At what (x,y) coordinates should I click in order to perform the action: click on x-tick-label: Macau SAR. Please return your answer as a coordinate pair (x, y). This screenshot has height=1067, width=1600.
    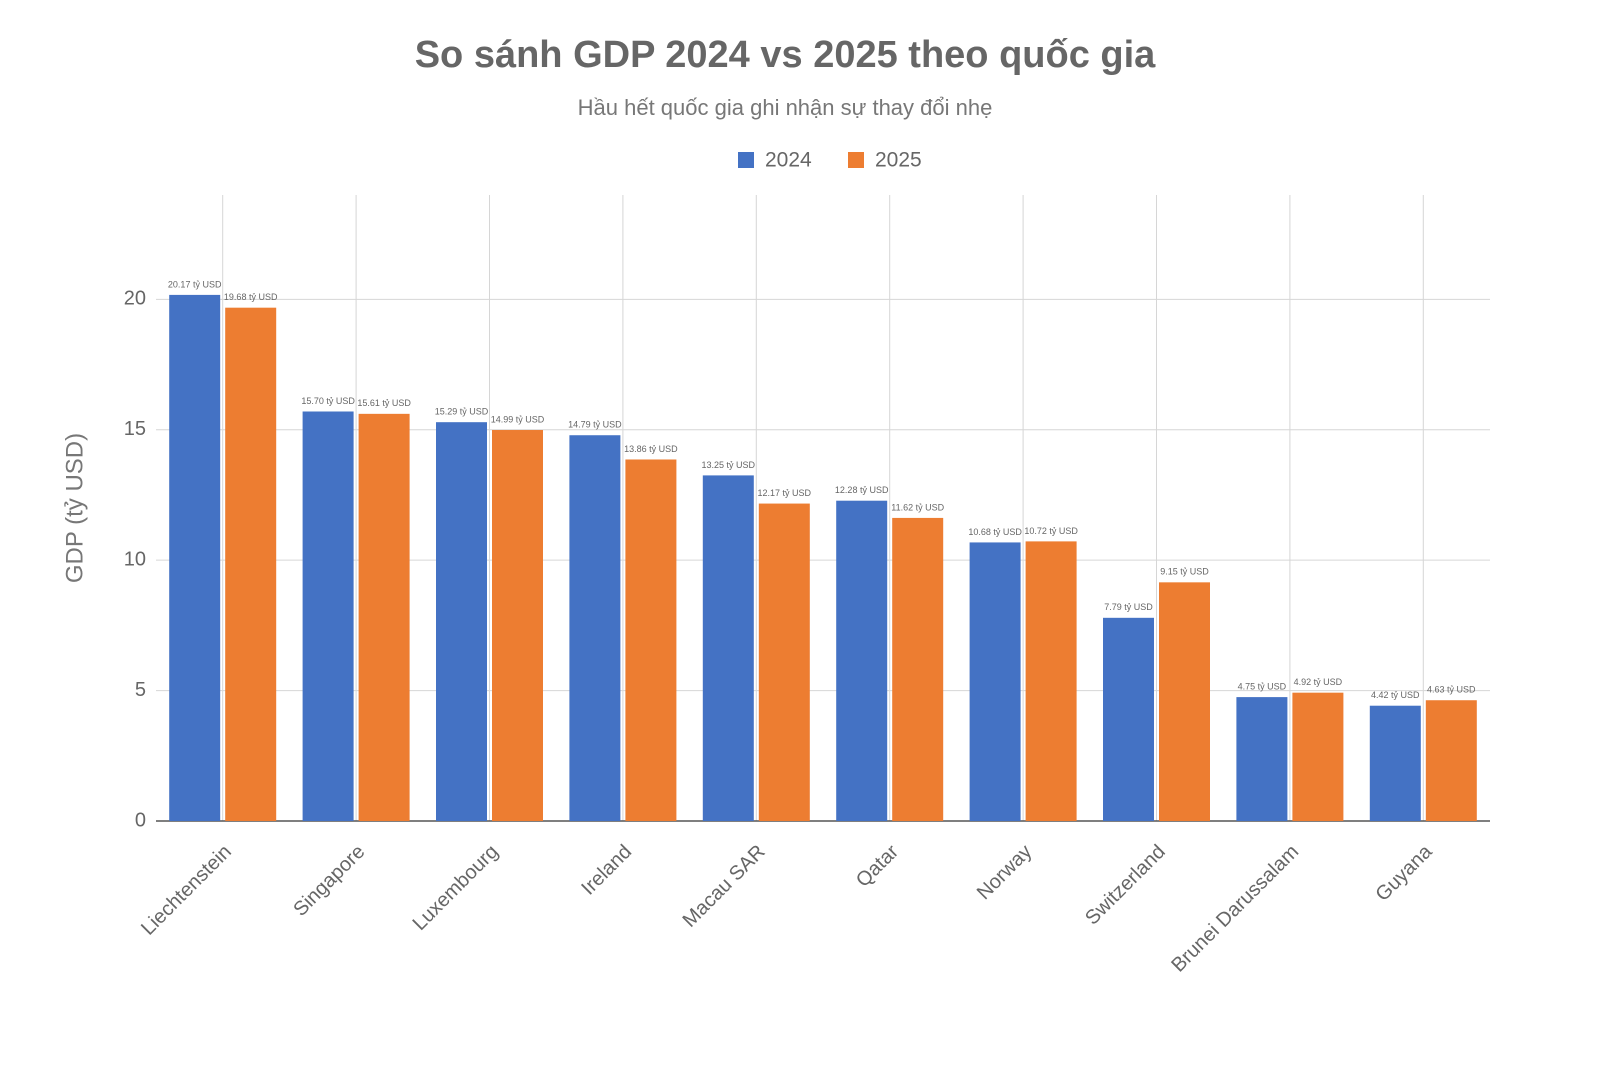
    Looking at the image, I should click on (724, 886).